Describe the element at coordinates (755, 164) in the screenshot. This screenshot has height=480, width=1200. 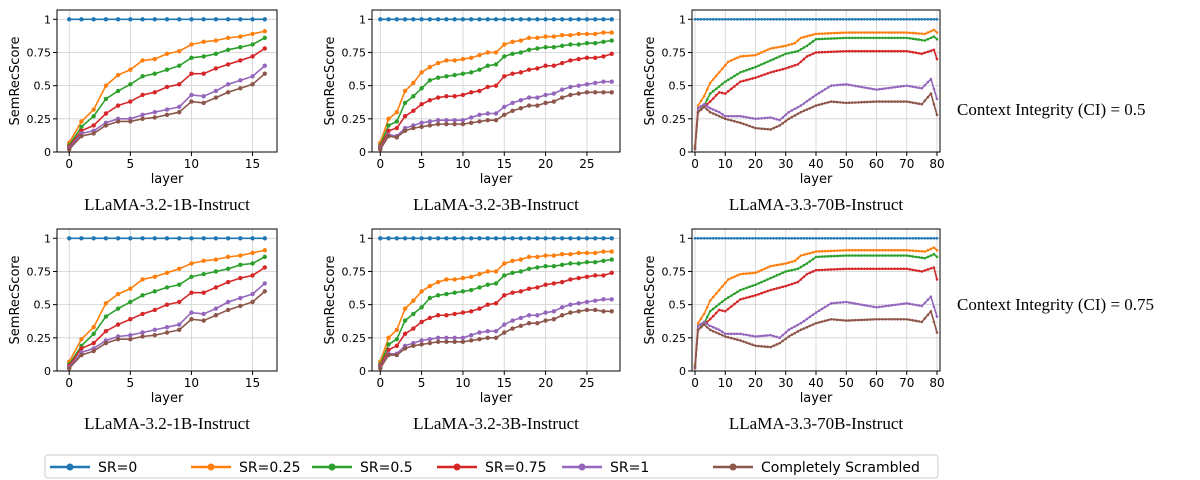
I see `x-tick-label: 20` at that location.